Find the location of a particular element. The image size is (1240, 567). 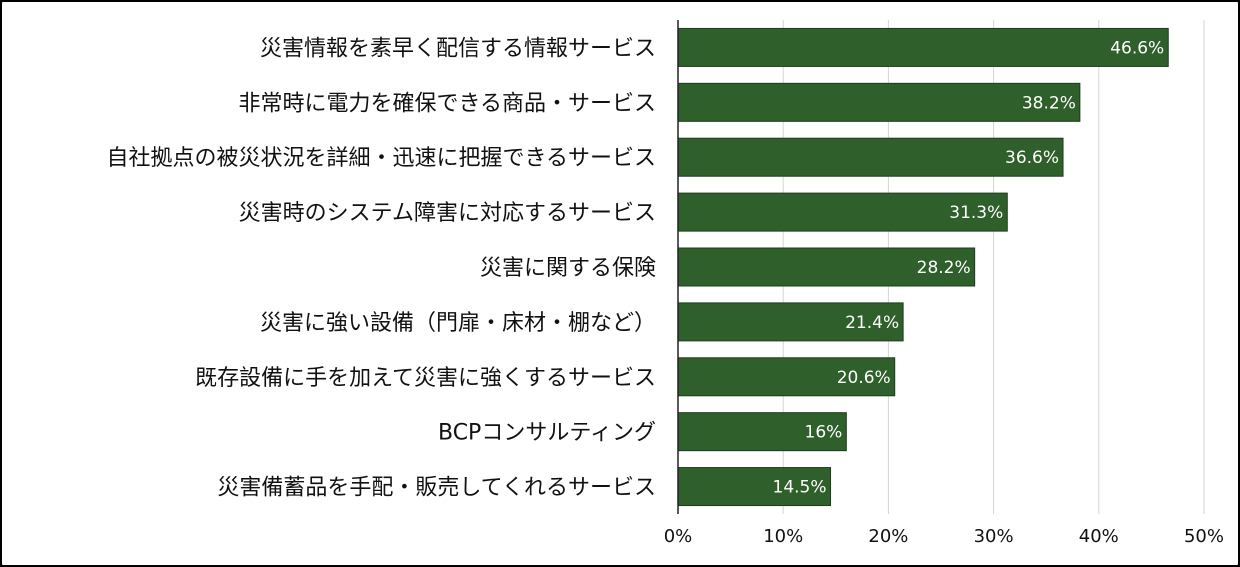

value-label: 16% is located at coordinates (824, 433).